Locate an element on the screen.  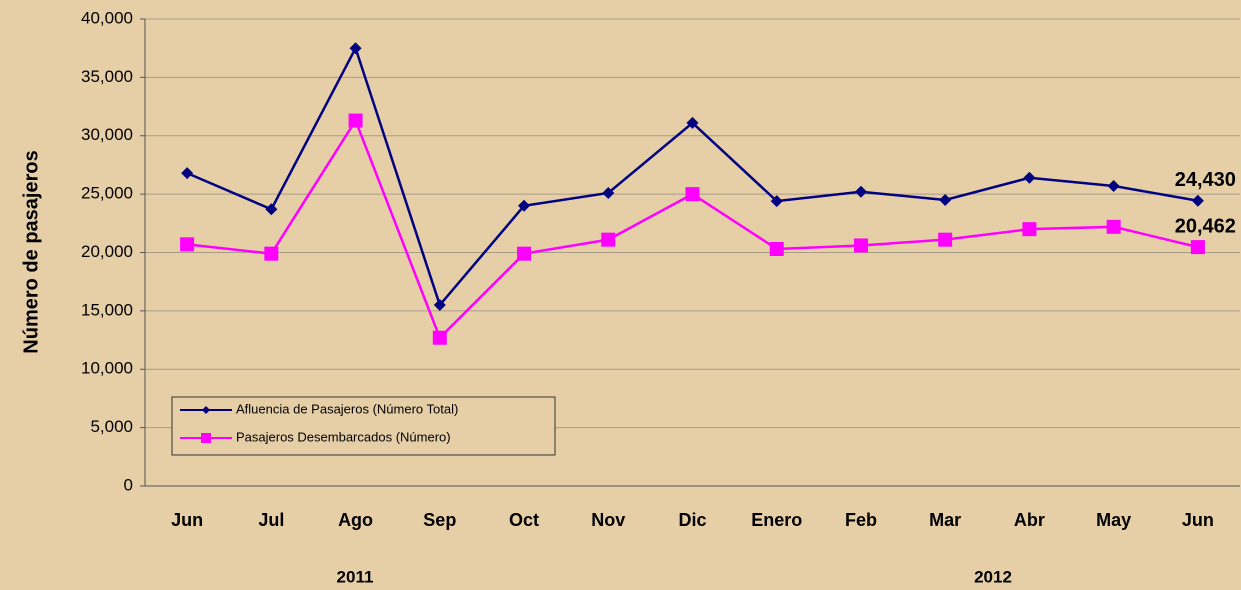
y-tick-label: 30,000 is located at coordinates (107, 134).